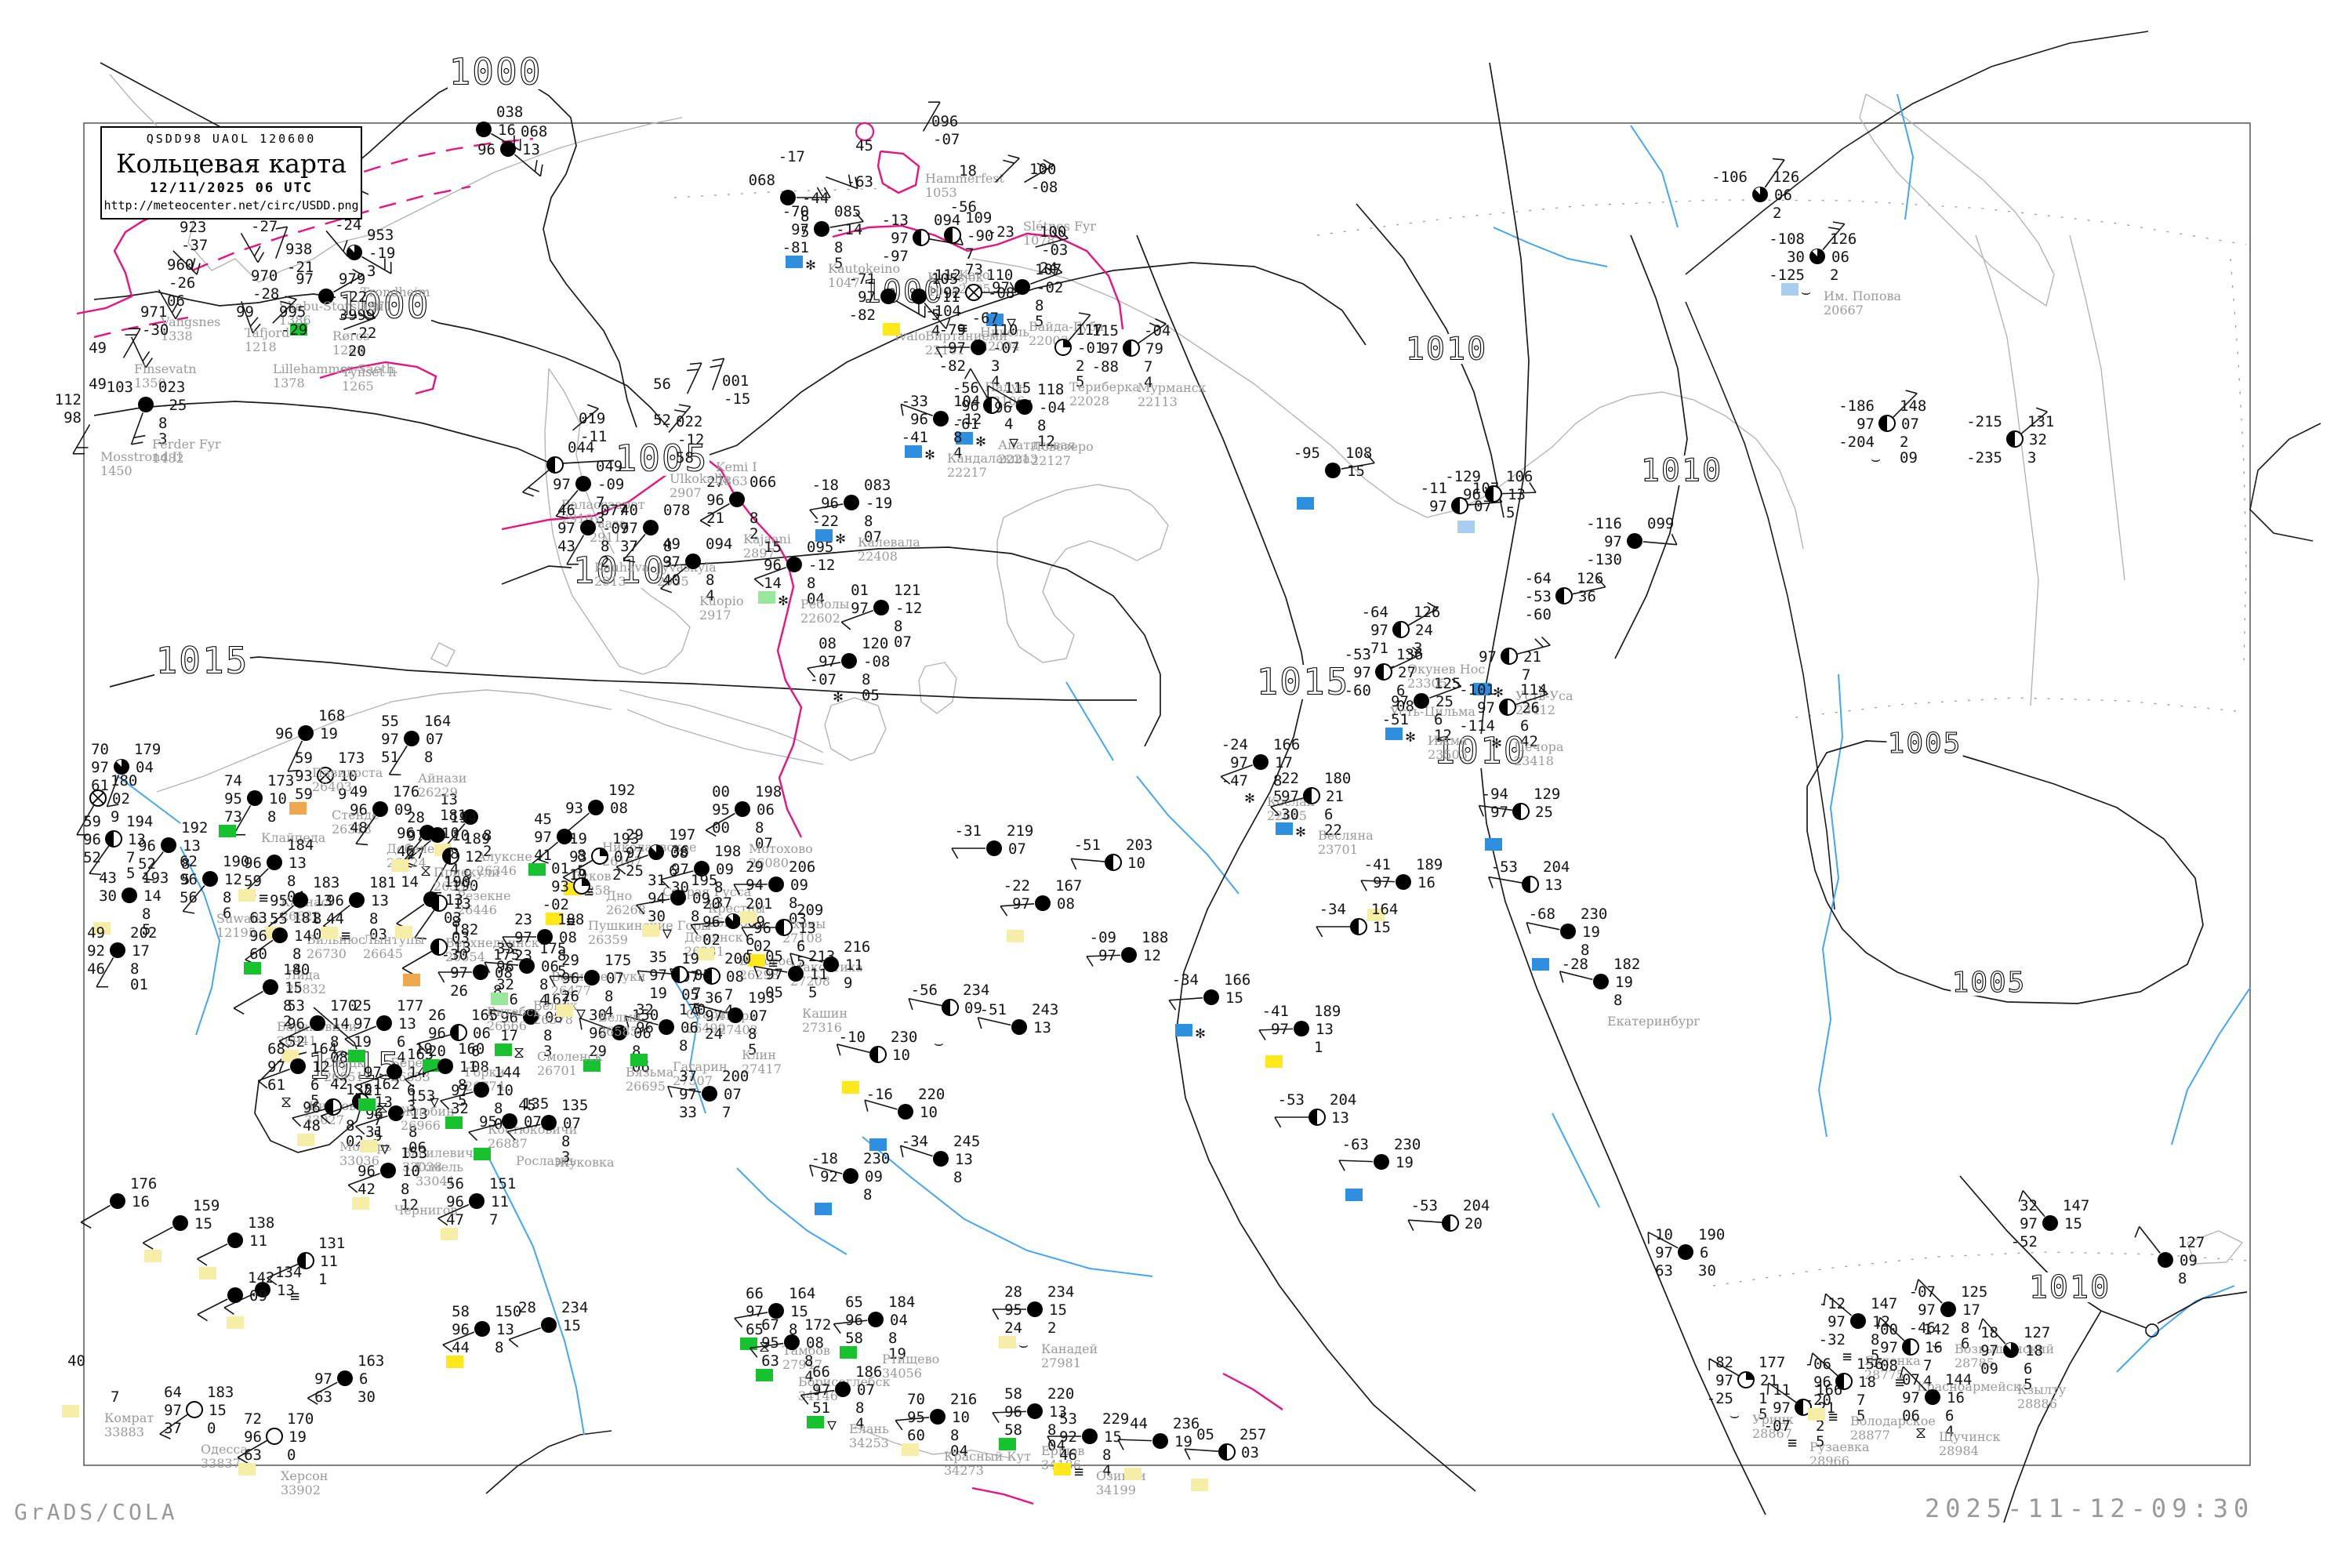  Describe the element at coordinates (96, 933) in the screenshot. I see `svg-text: 49` at that location.